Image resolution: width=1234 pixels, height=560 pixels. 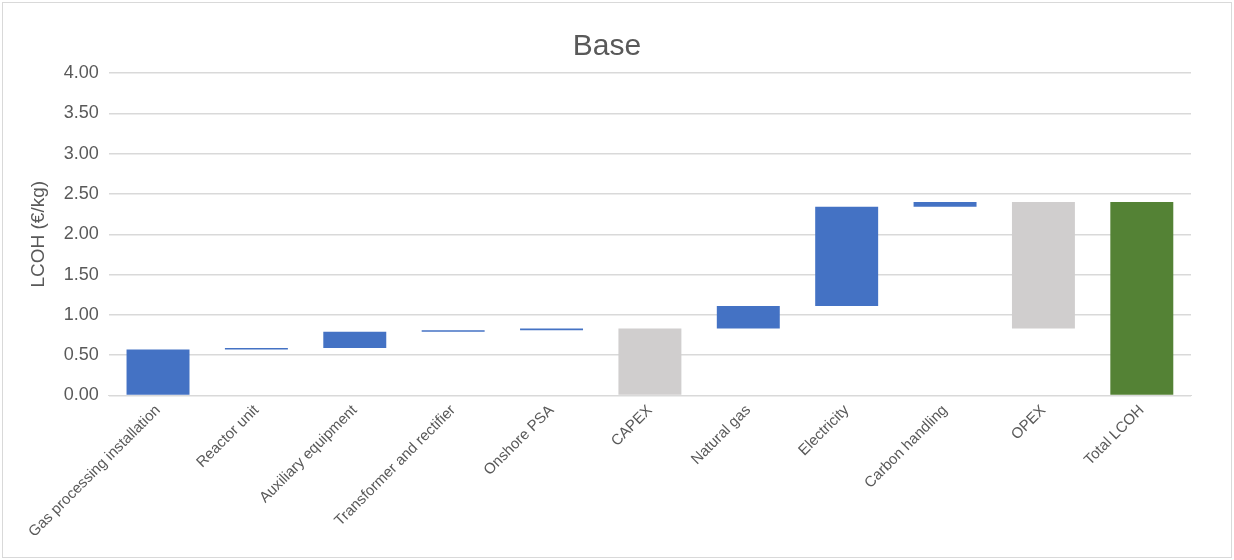 I want to click on y-tick-label: 1.50, so click(x=81, y=273).